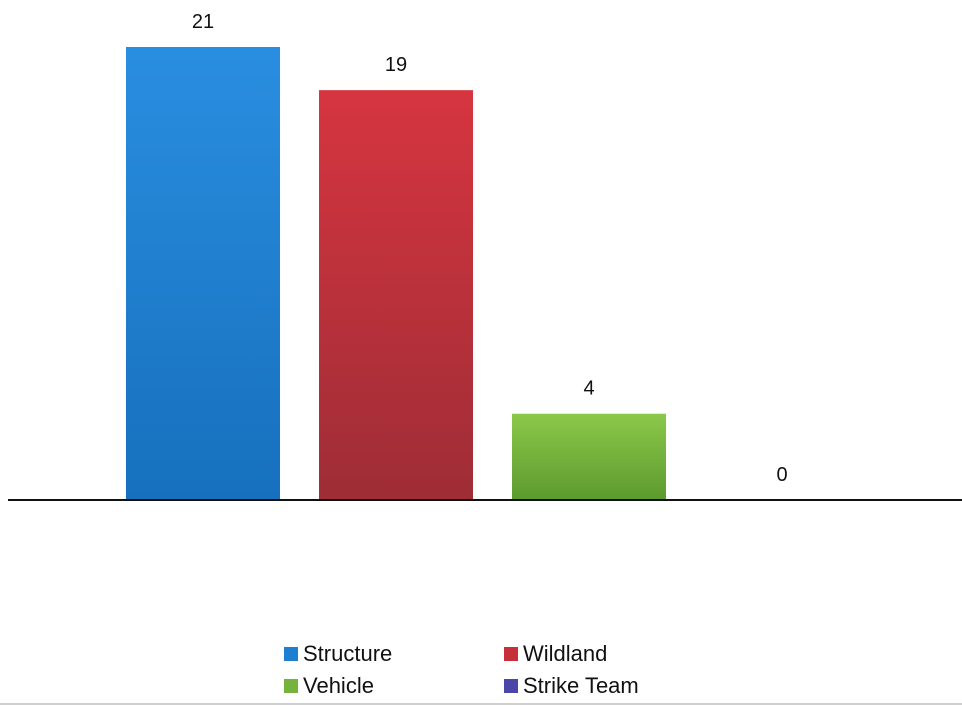  What do you see at coordinates (394, 654) in the screenshot?
I see `legend-item-structure: Structure` at bounding box center [394, 654].